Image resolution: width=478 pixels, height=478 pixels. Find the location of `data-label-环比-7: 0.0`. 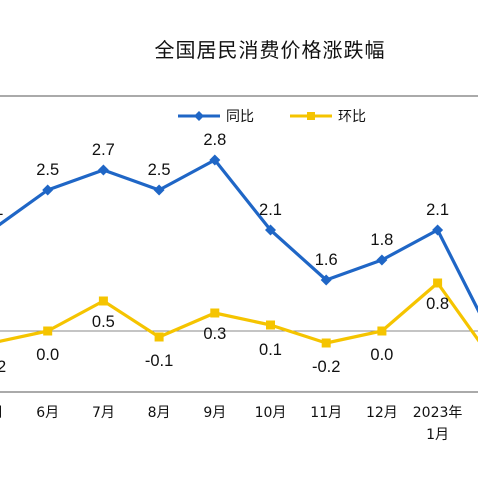

data-label-环比-7: 0.0 is located at coordinates (381, 355).